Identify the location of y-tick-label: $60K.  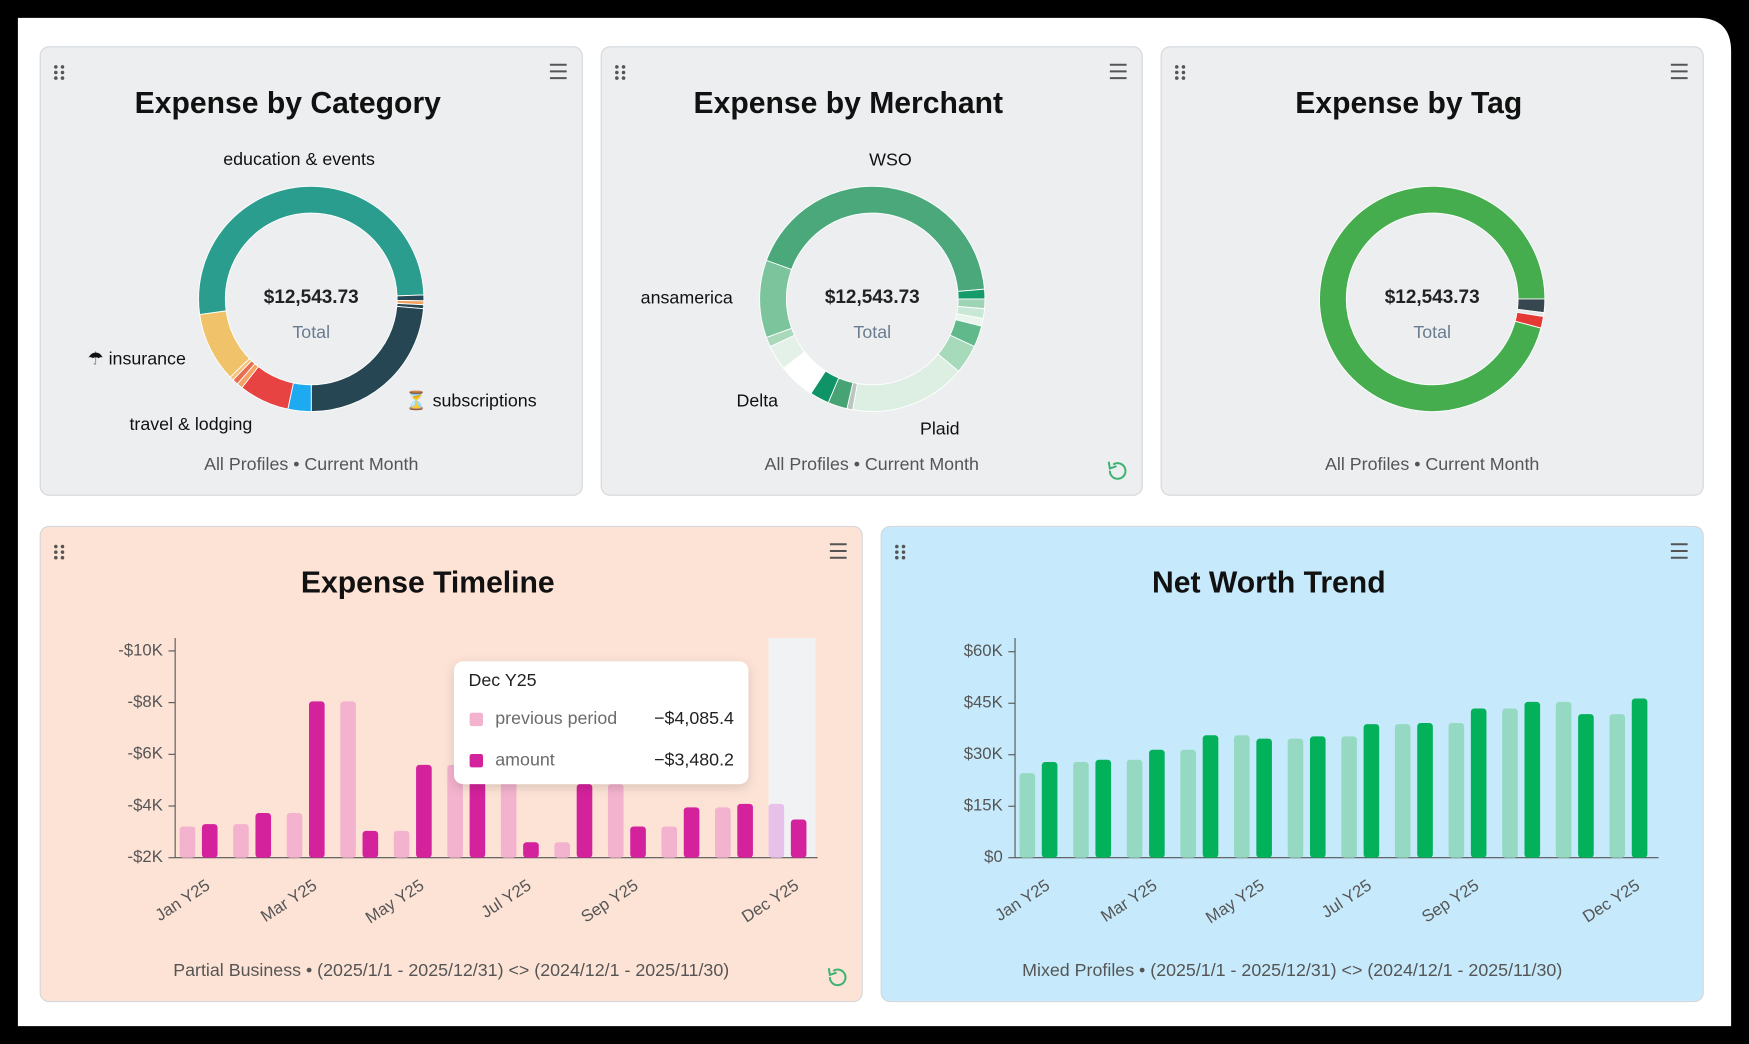
(983, 650).